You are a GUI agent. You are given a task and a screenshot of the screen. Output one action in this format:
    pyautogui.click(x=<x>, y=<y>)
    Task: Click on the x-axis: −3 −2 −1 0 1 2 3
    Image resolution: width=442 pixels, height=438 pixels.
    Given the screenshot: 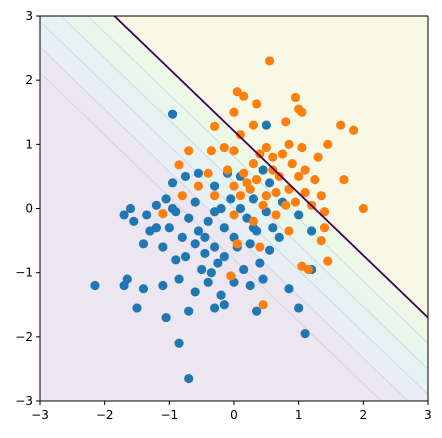 What is the action you would take?
    pyautogui.click(x=231, y=411)
    